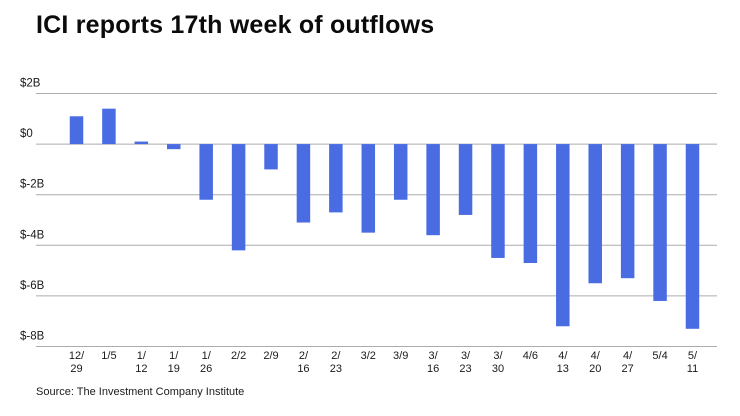  I want to click on x-tick-label: 12, so click(141, 369).